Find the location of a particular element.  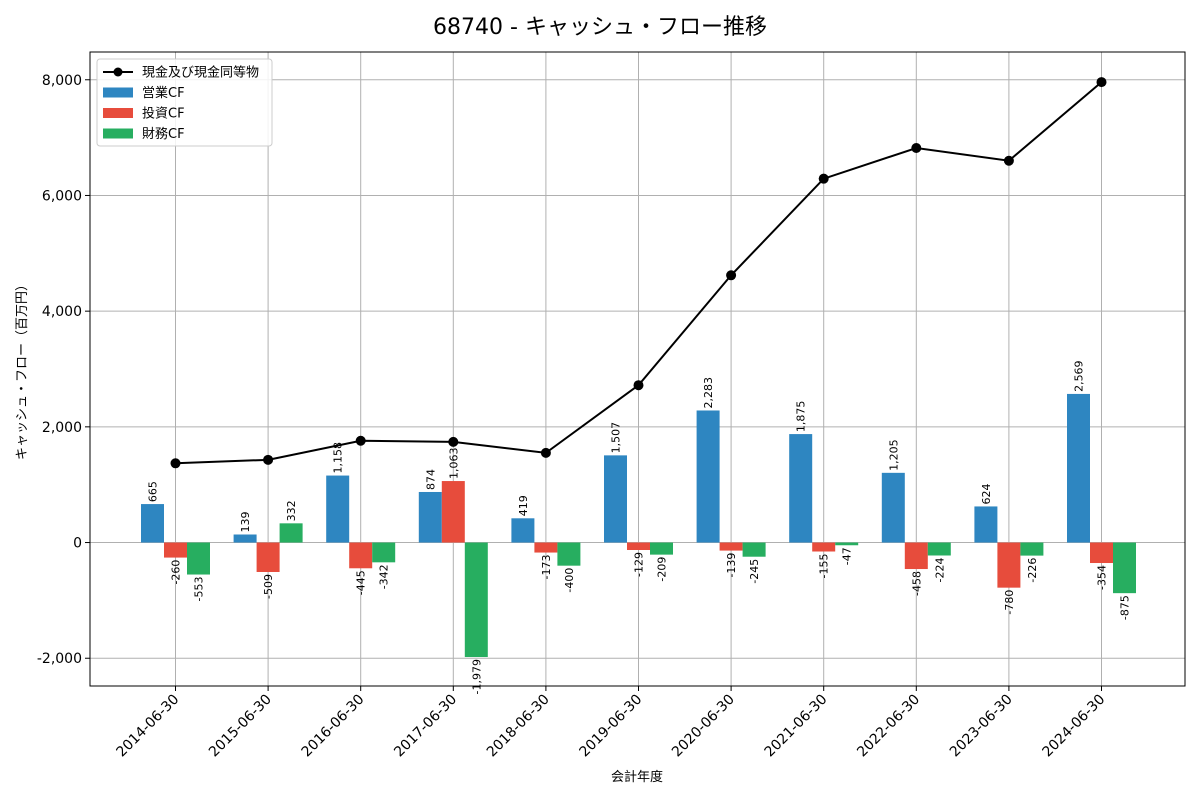

x-tick-label: 2021-06-30 is located at coordinates (796, 726).